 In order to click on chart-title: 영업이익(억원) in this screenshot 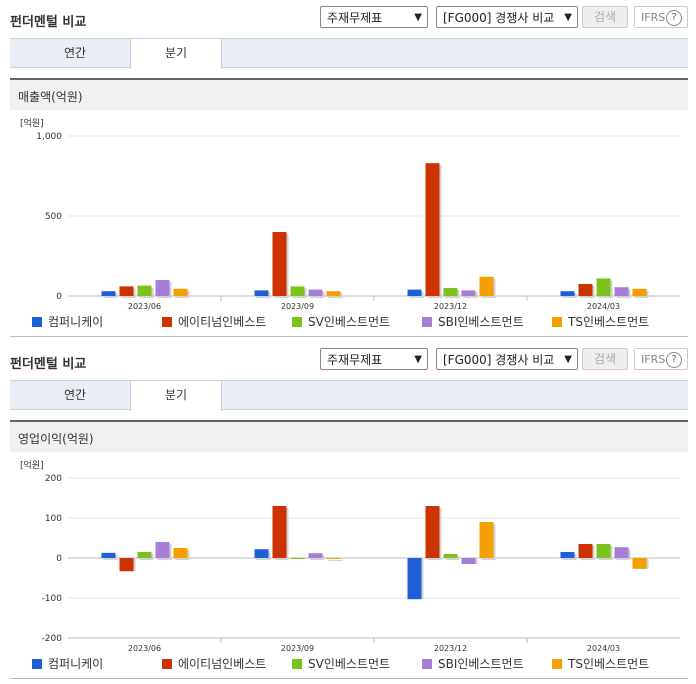, I will do `click(56, 439)`.